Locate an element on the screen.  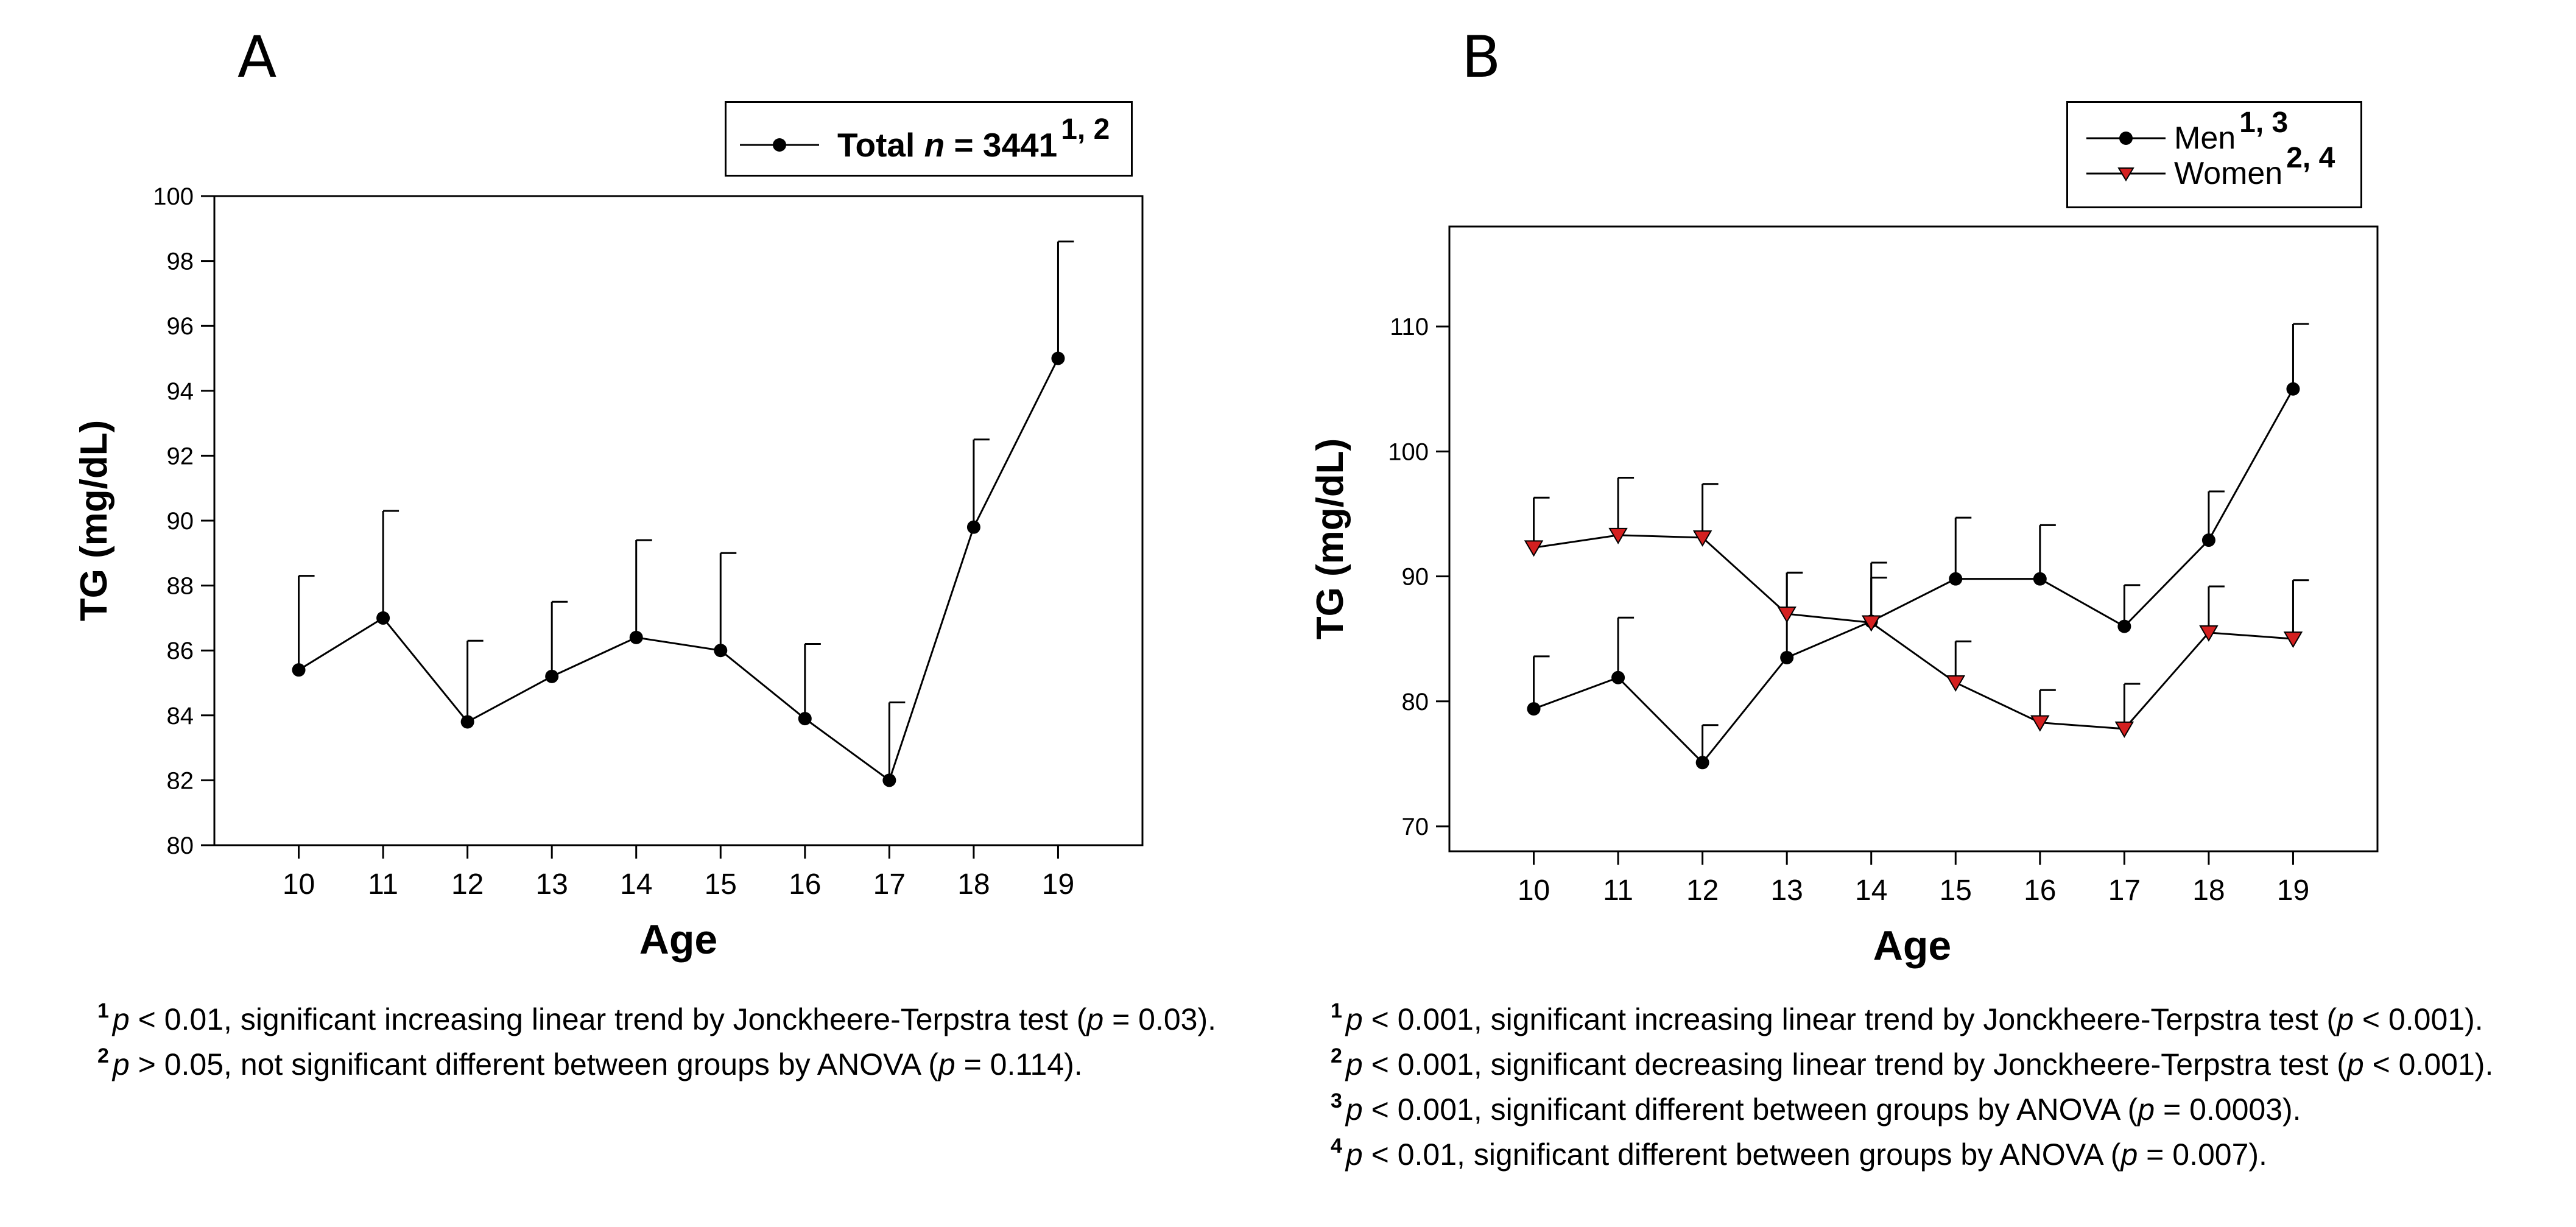
legend-b-men-sup: 1, 3 is located at coordinates (2264, 122).